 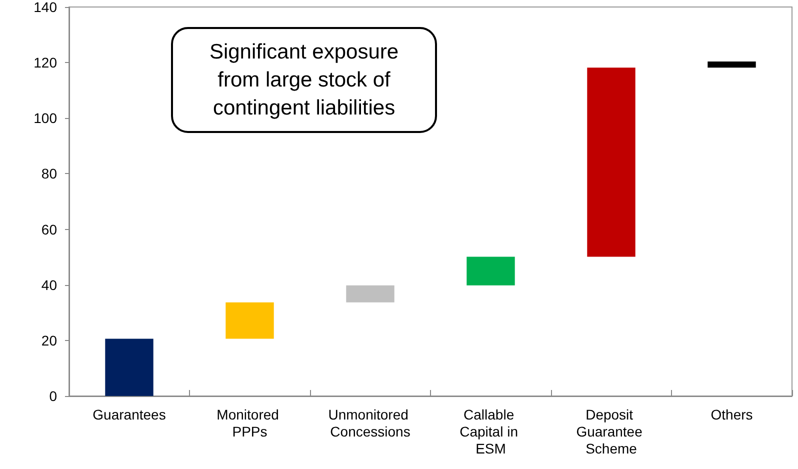 What do you see at coordinates (731, 414) in the screenshot?
I see `x-tick-label: Others` at bounding box center [731, 414].